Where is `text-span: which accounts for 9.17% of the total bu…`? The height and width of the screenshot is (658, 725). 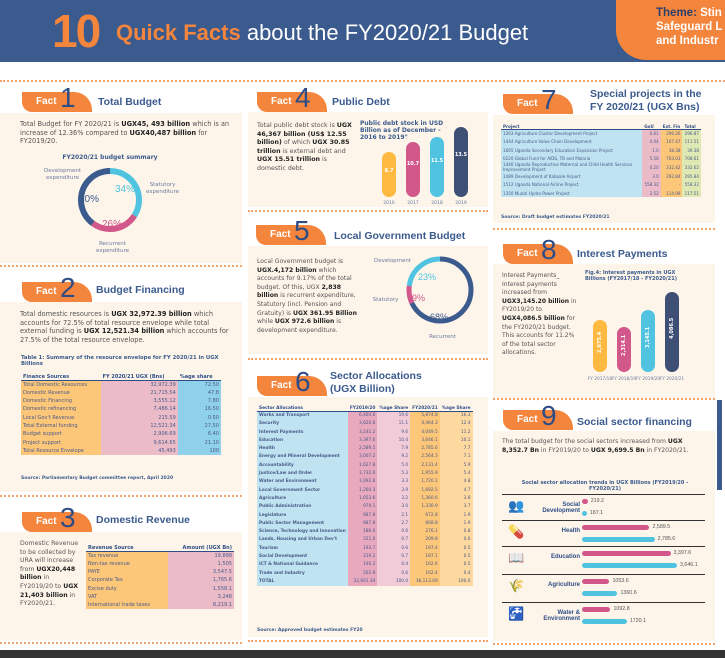
text-span: which accounts for 9.17% of the total bu… is located at coordinates (304, 278).